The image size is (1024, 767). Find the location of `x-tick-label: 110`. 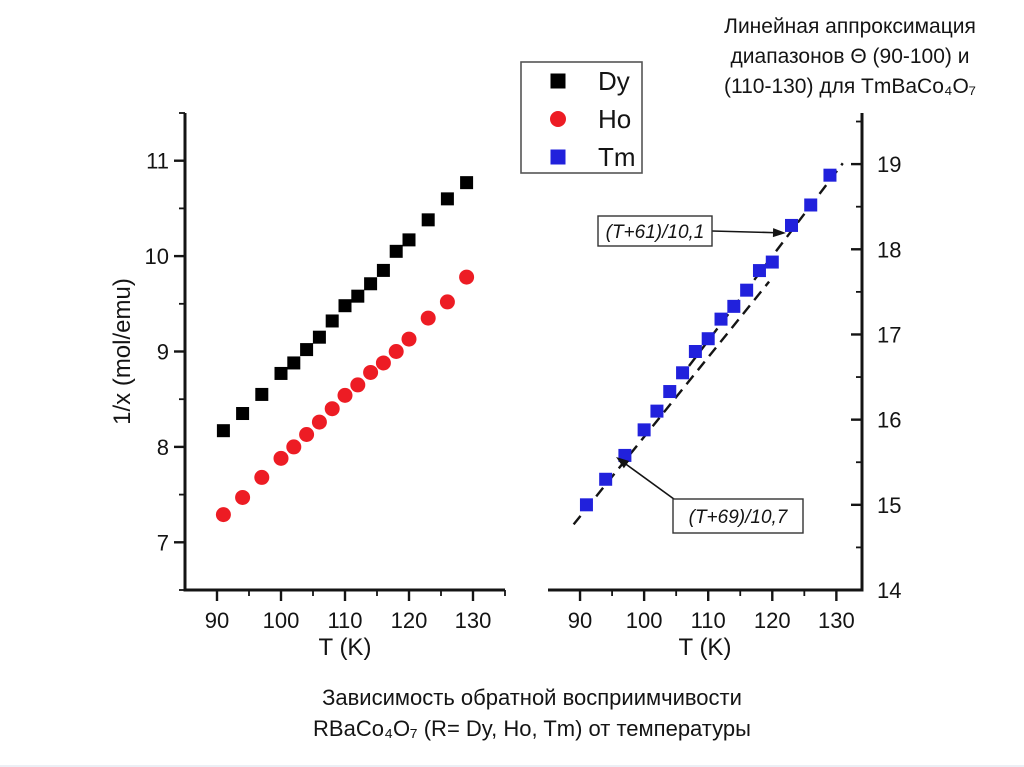

x-tick-label: 110 is located at coordinates (344, 620).